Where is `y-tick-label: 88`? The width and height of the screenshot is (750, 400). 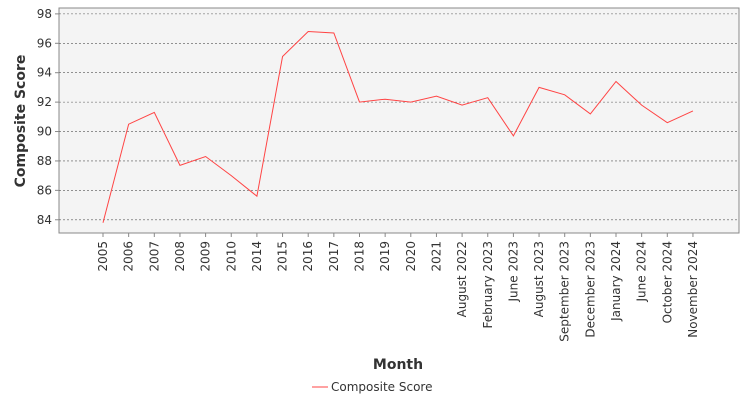 y-tick-label: 88 is located at coordinates (44, 161).